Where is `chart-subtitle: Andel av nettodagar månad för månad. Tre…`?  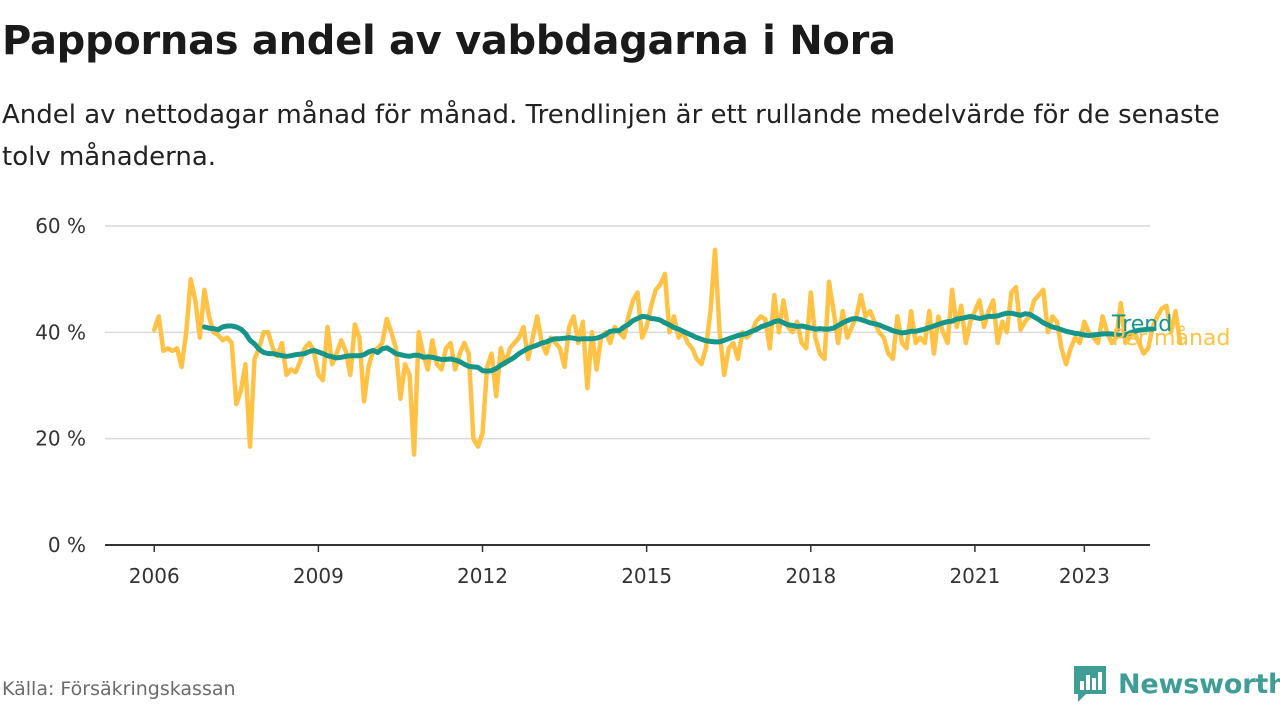 chart-subtitle: Andel av nettodagar månad för månad. Tre… is located at coordinates (611, 136).